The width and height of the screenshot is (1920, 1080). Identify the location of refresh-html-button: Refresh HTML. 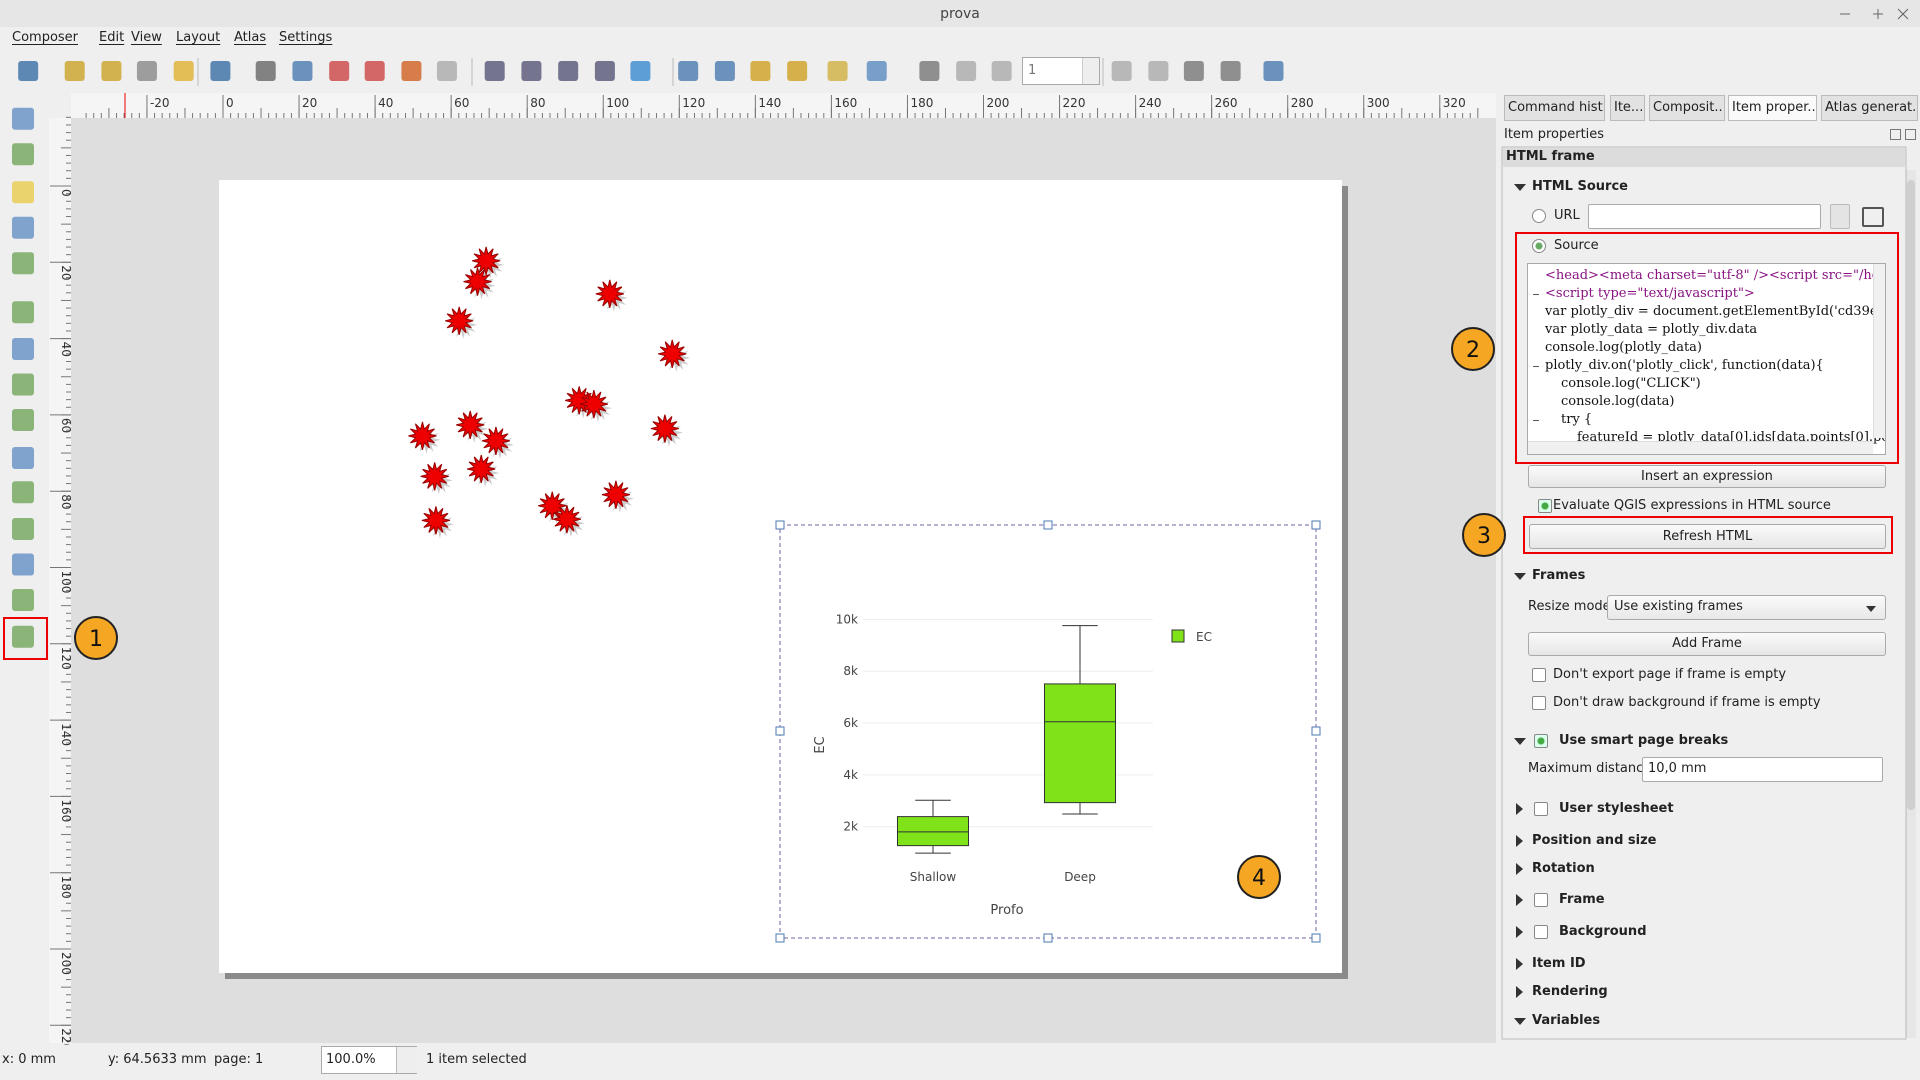
(1707, 536).